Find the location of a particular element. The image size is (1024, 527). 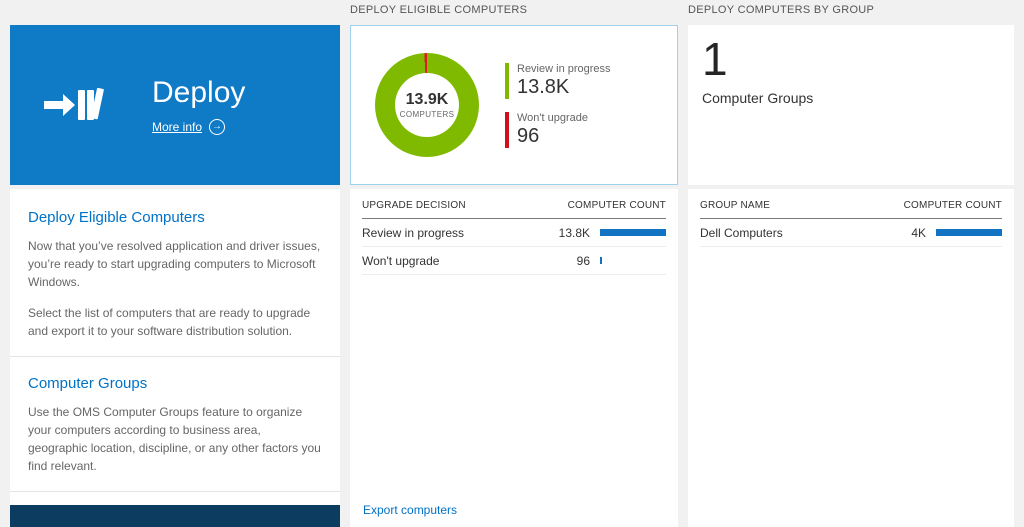

row-label: Dell Computers is located at coordinates (741, 232).